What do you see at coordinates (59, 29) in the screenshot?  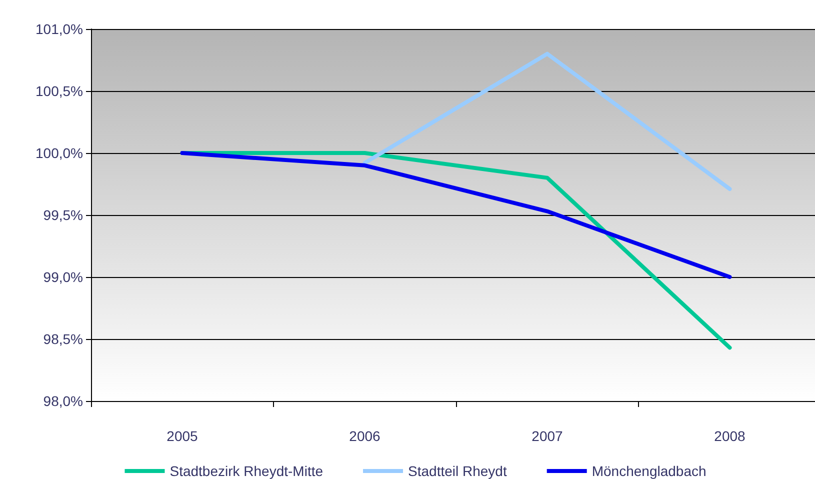 I see `y-tick-label: 101,0%` at bounding box center [59, 29].